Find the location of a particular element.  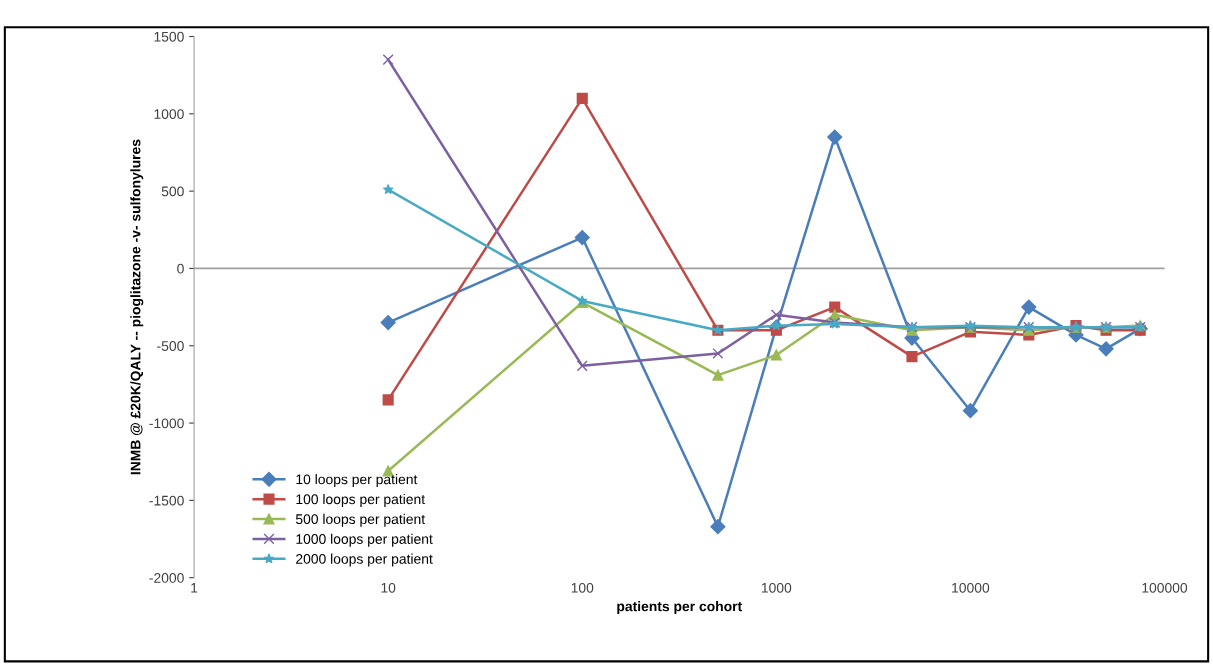

x-tick-label: 1000 is located at coordinates (776, 587).